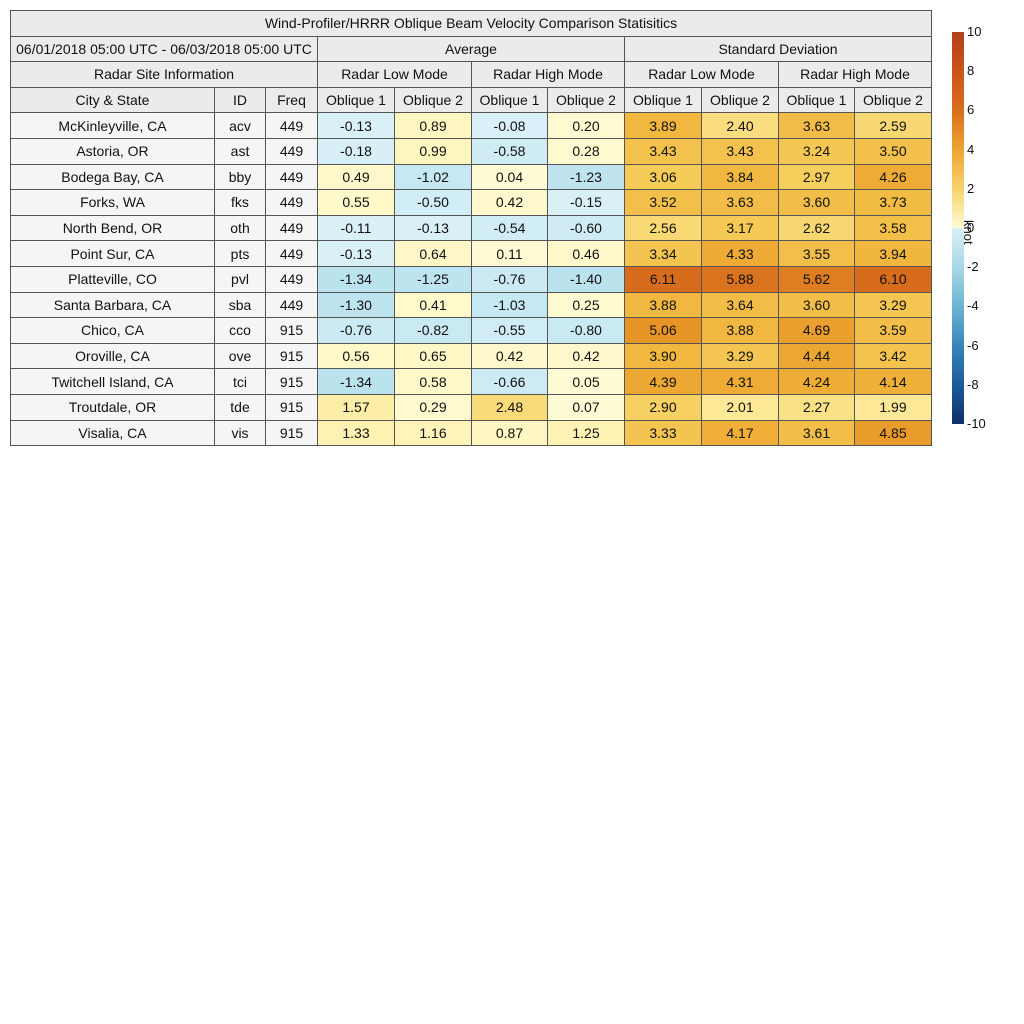 The width and height of the screenshot is (1024, 1024). Describe the element at coordinates (893, 125) in the screenshot. I see `value-cell: 2.59` at that location.